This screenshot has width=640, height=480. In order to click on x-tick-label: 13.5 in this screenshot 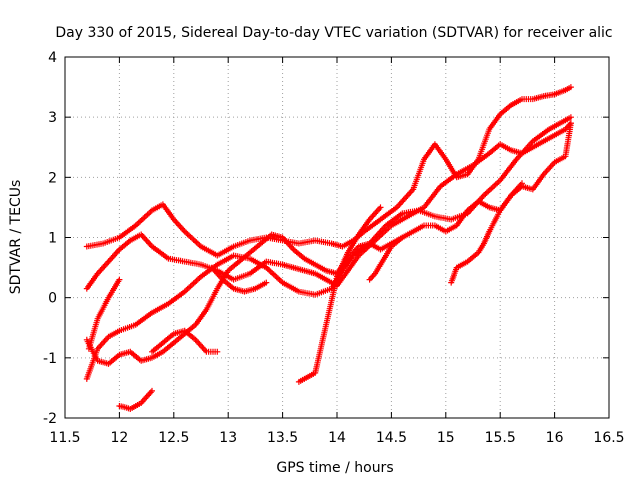, I will do `click(282, 438)`.